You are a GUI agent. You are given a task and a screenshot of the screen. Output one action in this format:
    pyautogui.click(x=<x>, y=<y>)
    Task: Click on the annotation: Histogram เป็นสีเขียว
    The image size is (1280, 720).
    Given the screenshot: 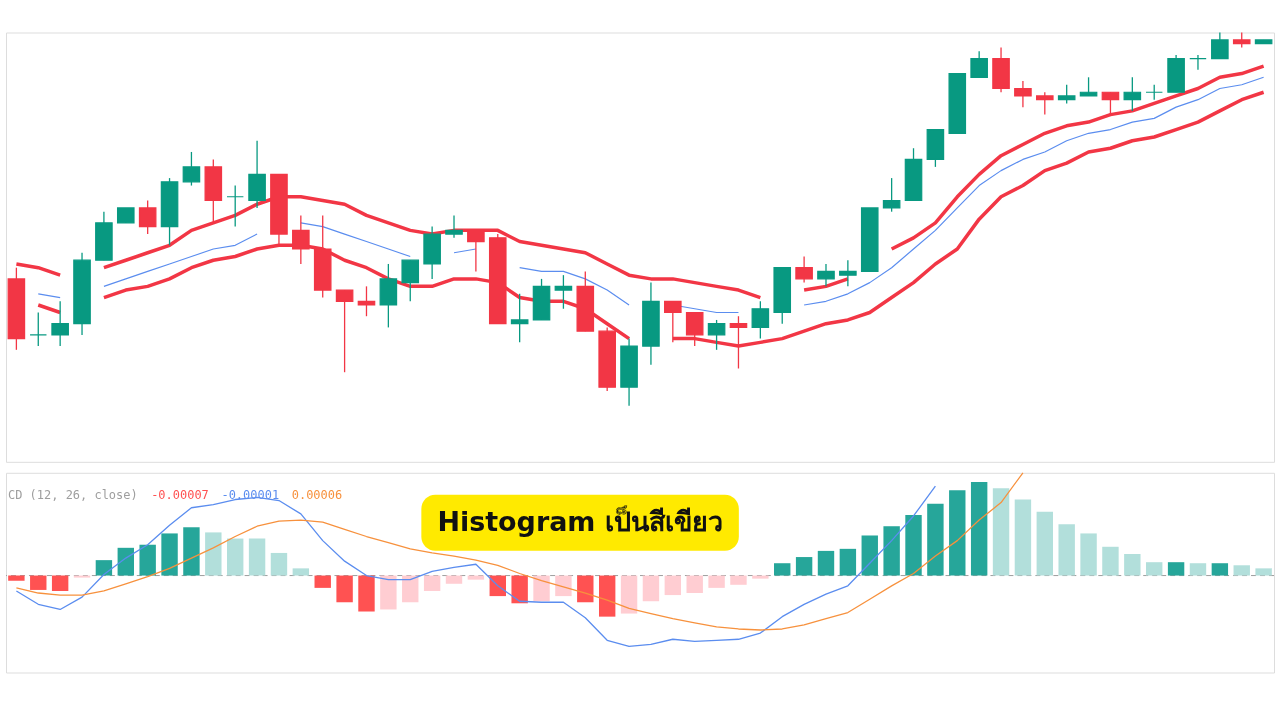 What is the action you would take?
    pyautogui.click(x=580, y=520)
    